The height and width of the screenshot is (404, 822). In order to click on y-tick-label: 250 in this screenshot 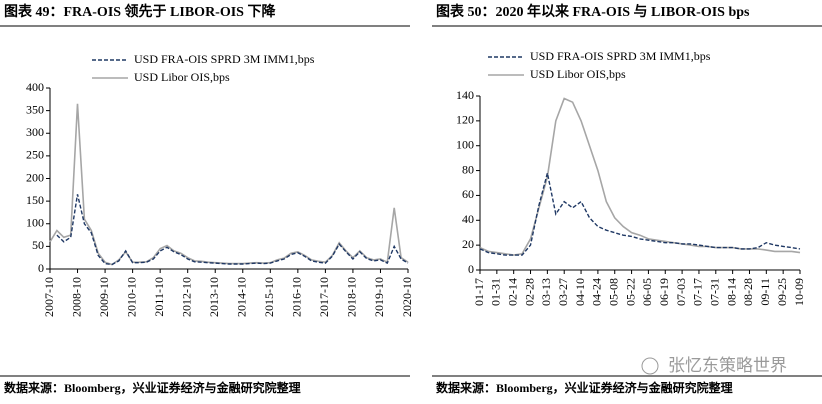, I will do `click(35, 155)`.